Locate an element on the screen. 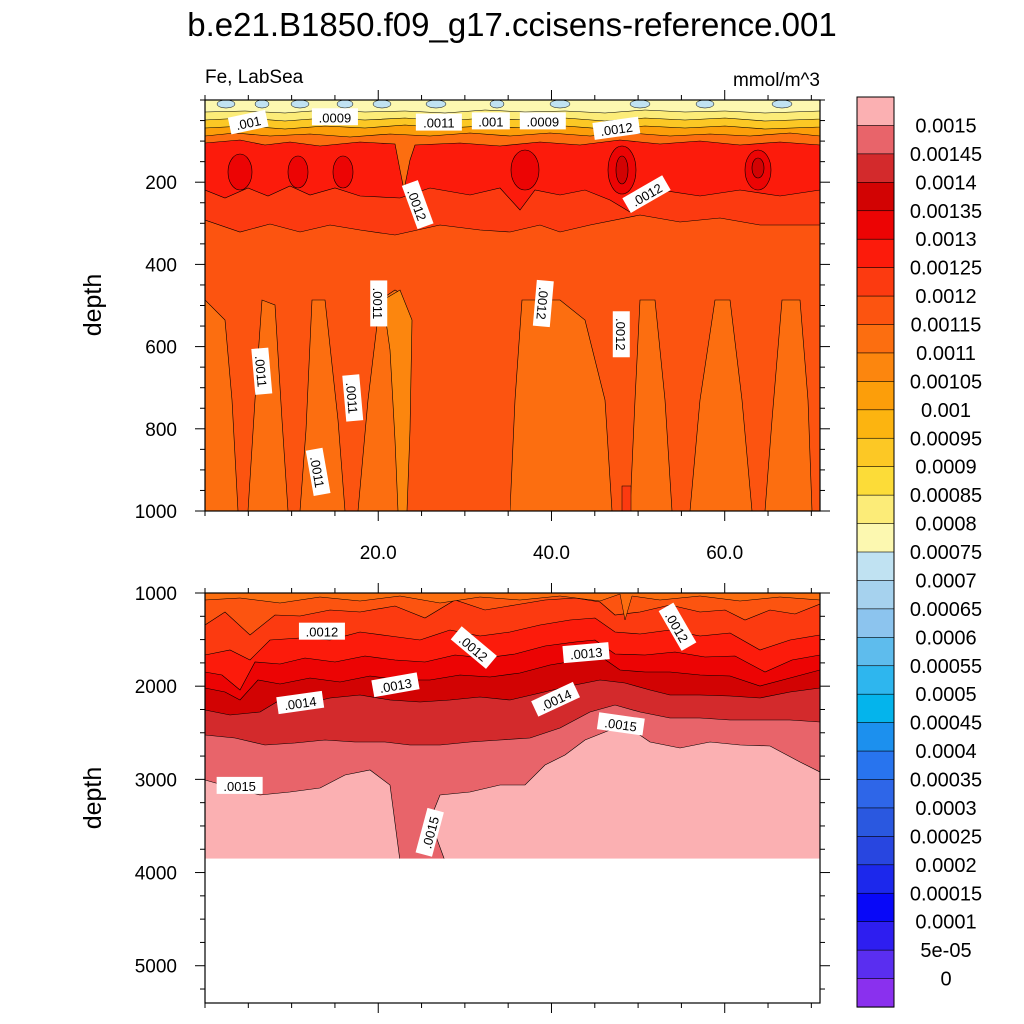  colorbar-label: 0.00035 is located at coordinates (946, 781).